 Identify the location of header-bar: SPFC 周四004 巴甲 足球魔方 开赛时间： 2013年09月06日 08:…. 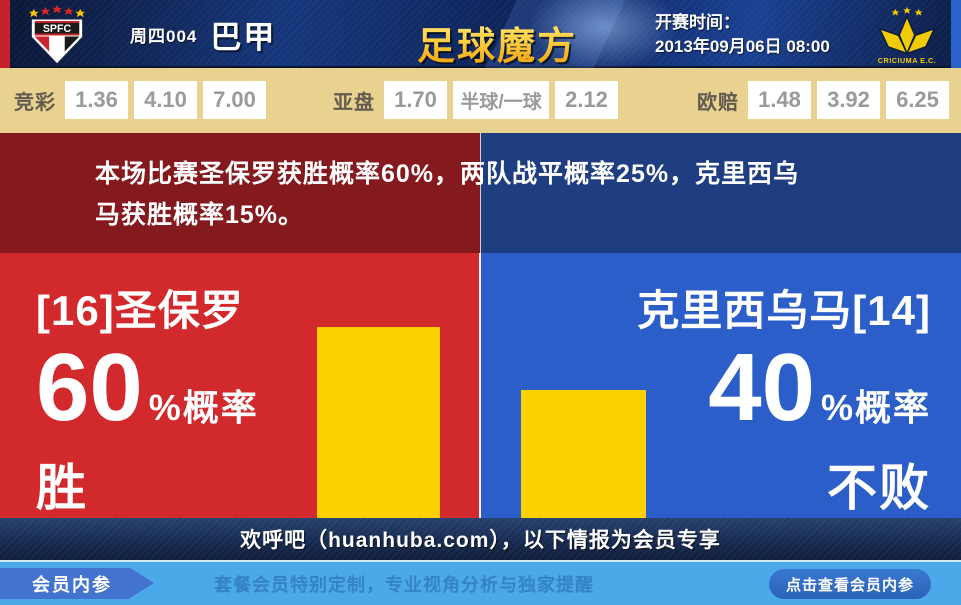
(480, 36).